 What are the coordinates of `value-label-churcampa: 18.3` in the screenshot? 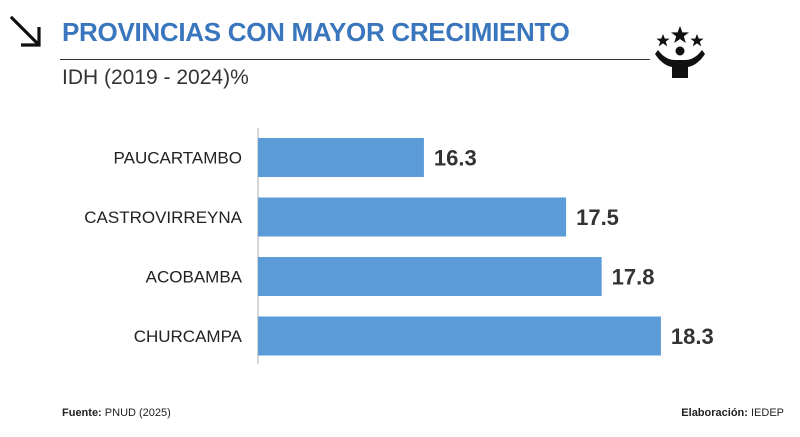 It's located at (692, 336).